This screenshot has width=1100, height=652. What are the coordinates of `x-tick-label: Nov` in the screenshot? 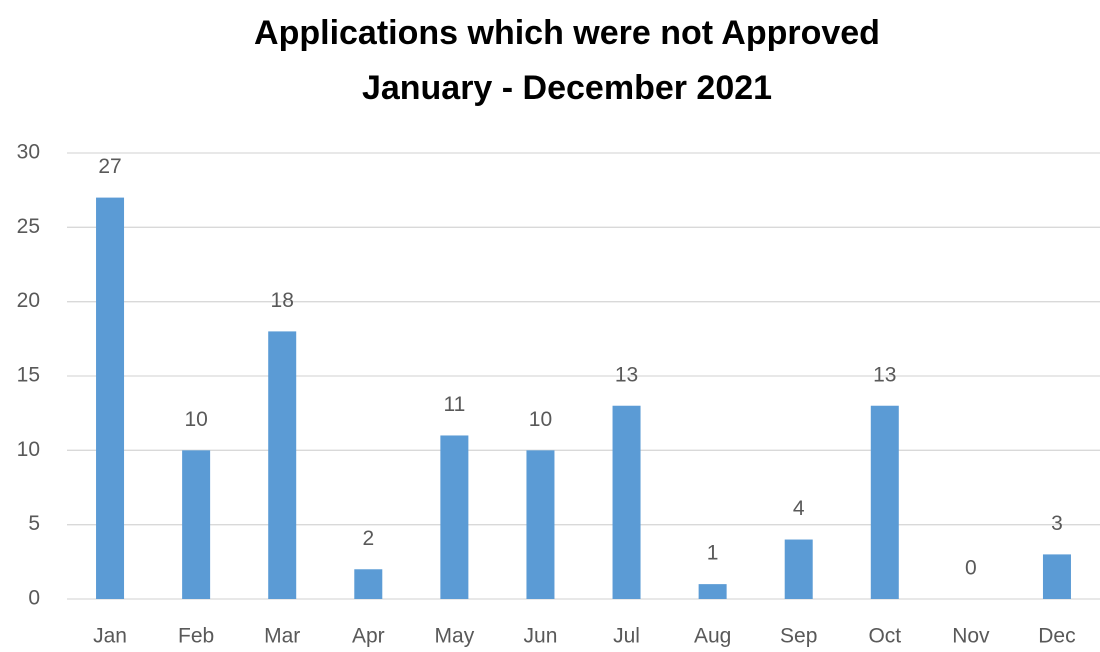 It's located at (971, 636).